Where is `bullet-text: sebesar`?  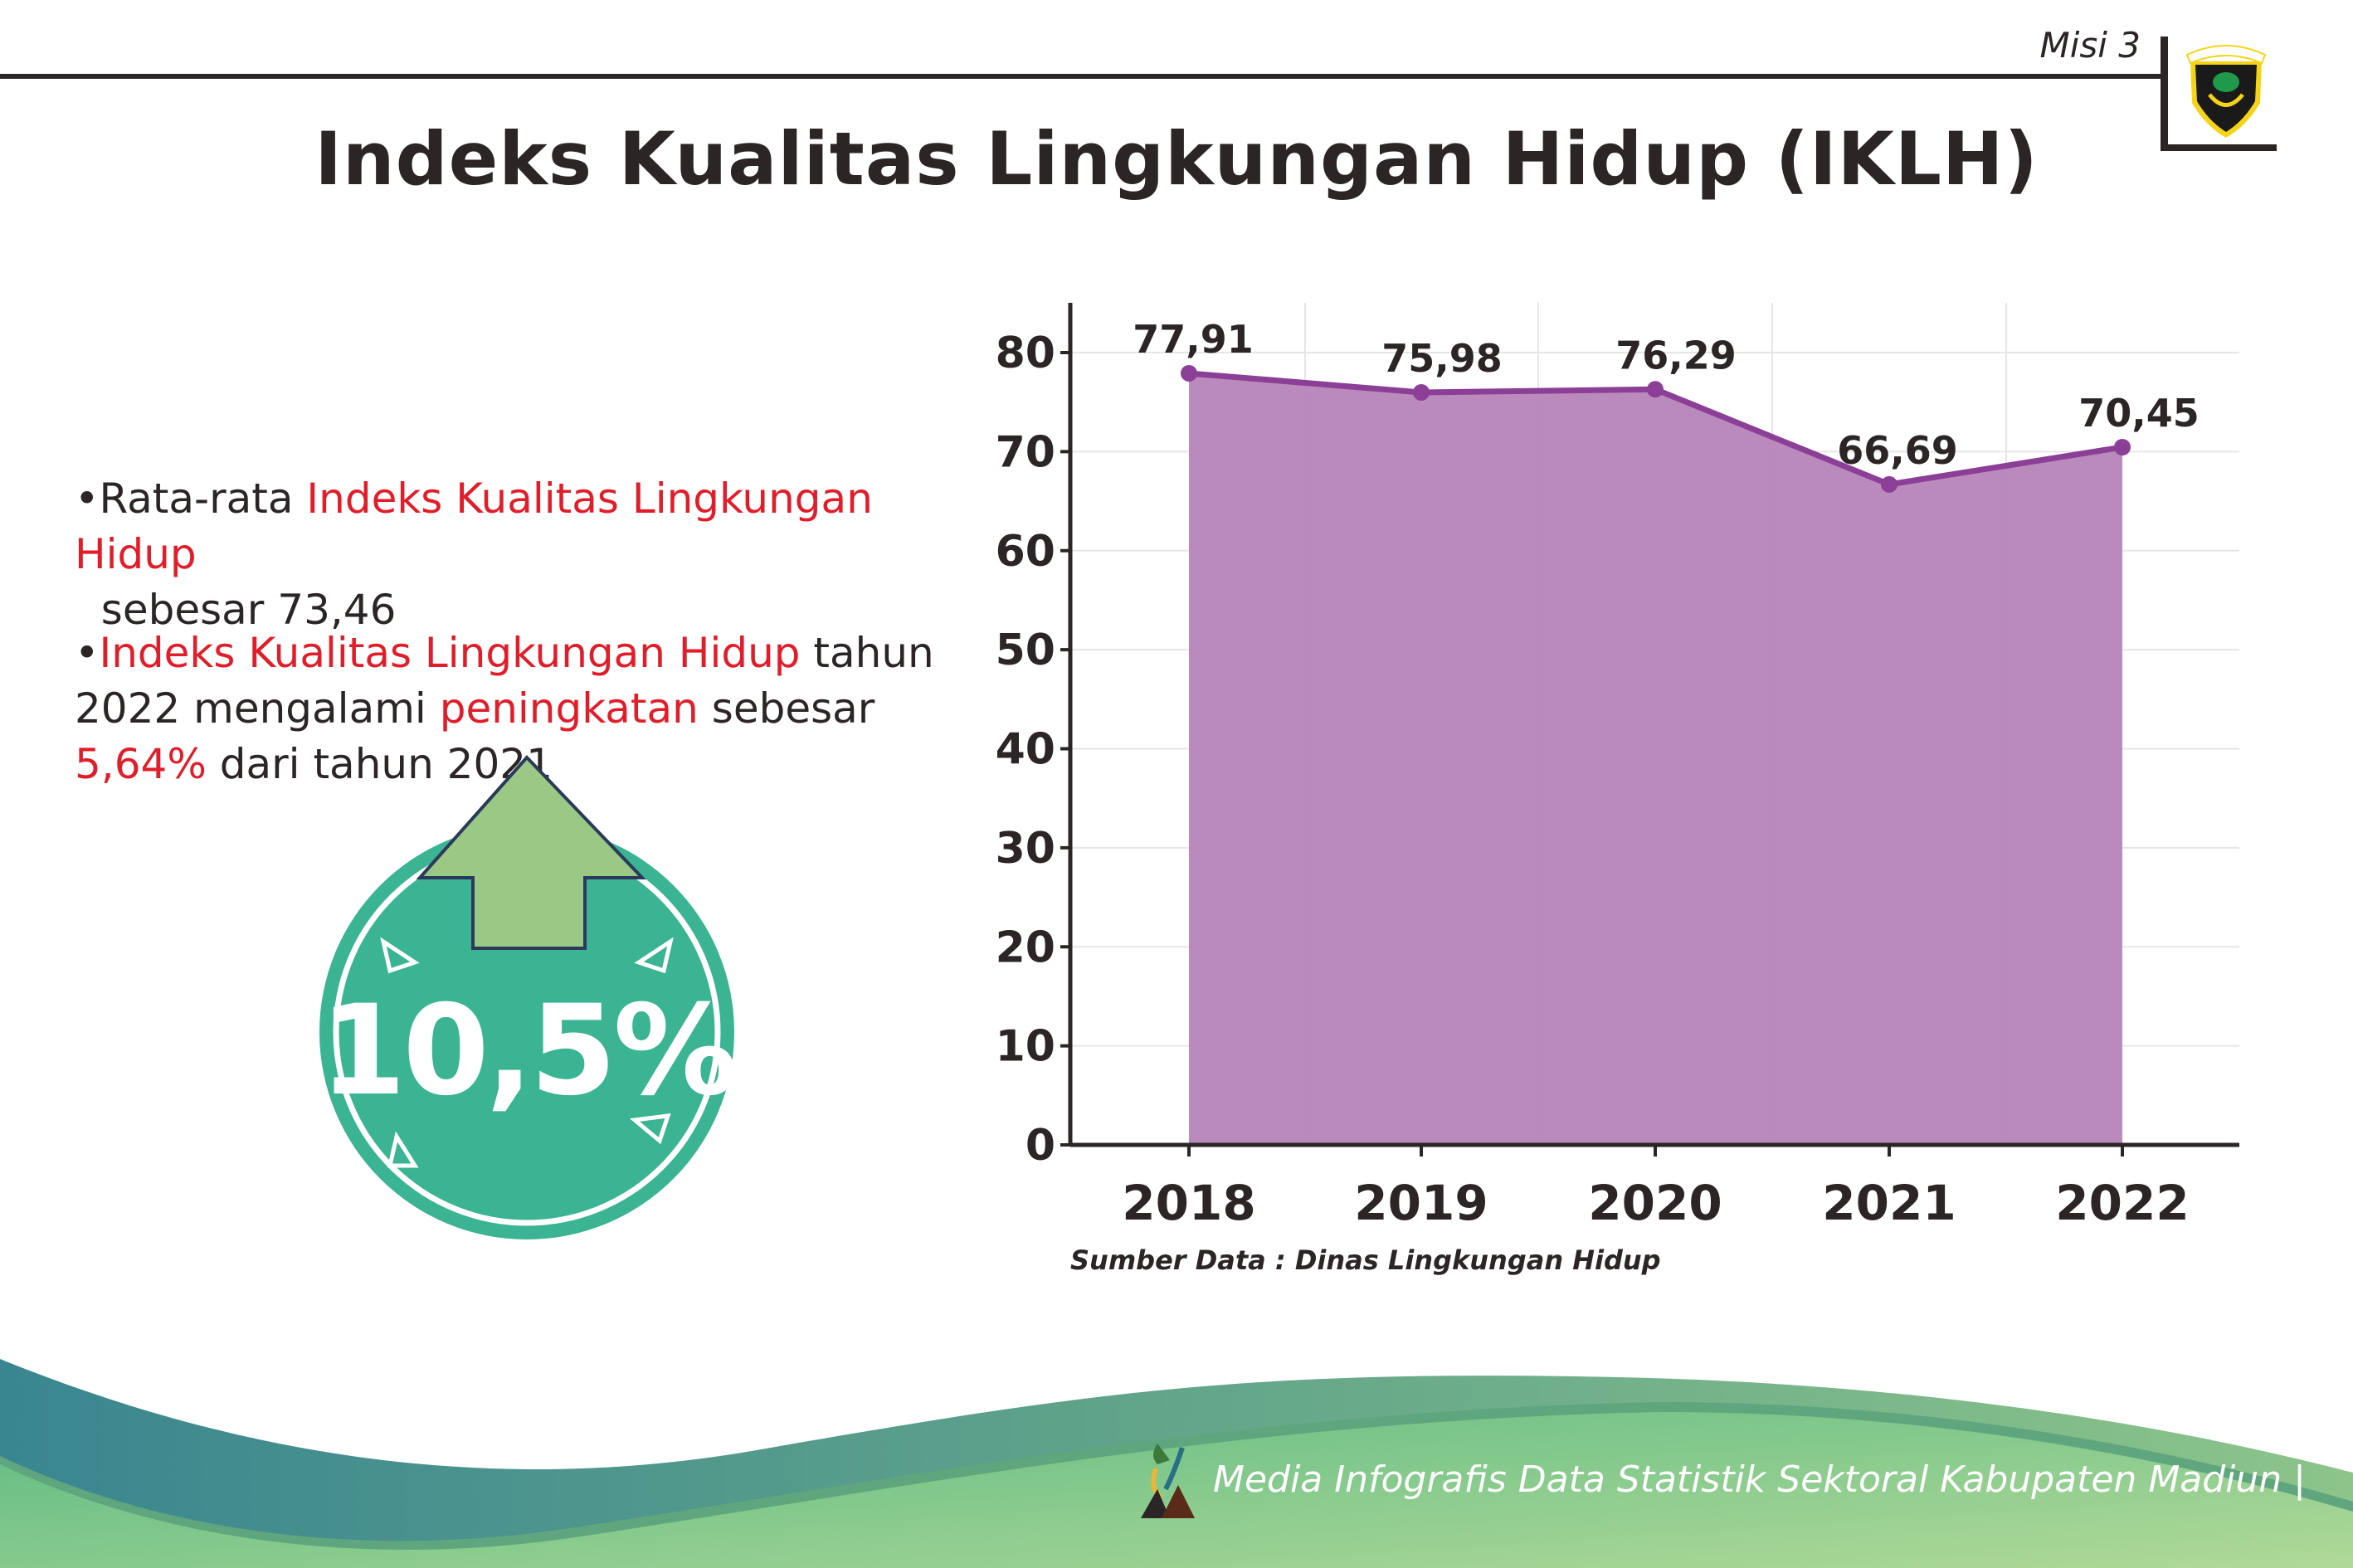 bullet-text: sebesar is located at coordinates (786, 708).